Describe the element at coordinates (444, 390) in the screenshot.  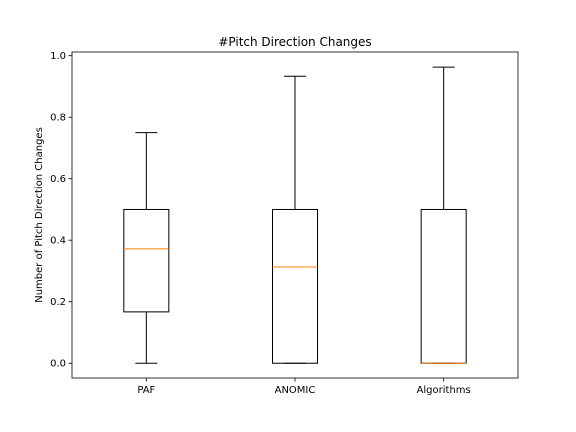
I see `x-tick-label: Algorithms` at that location.